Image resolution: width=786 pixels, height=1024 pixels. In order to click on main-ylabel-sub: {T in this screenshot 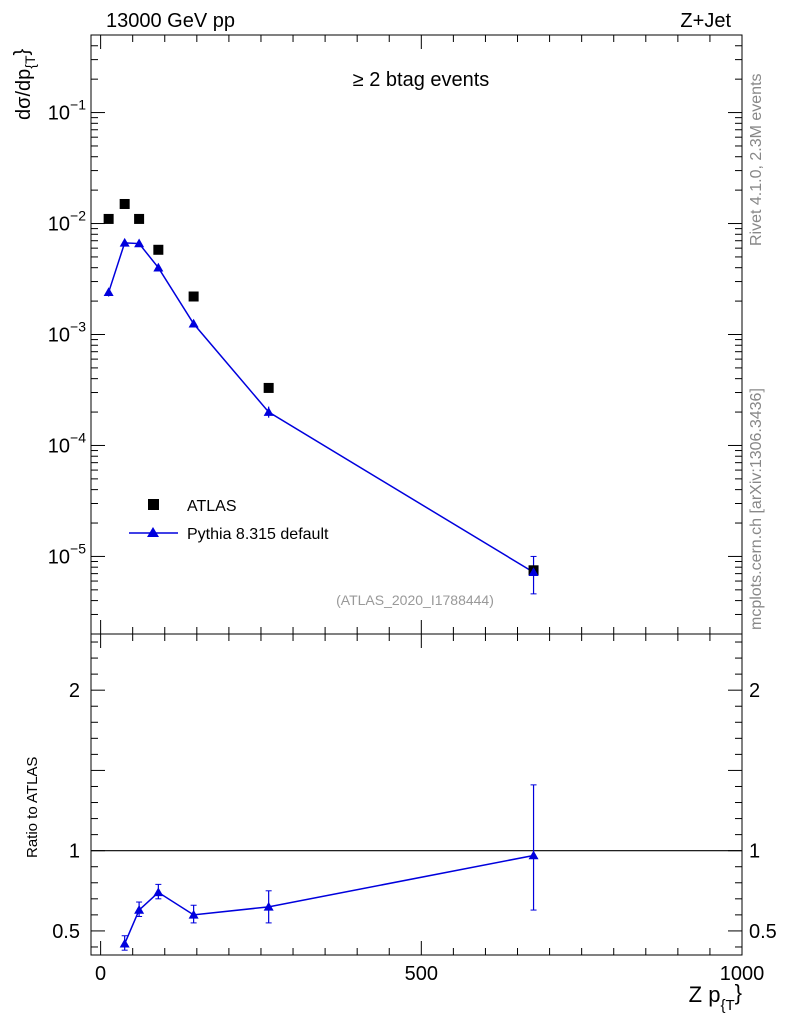, I will do `click(30, 62)`.